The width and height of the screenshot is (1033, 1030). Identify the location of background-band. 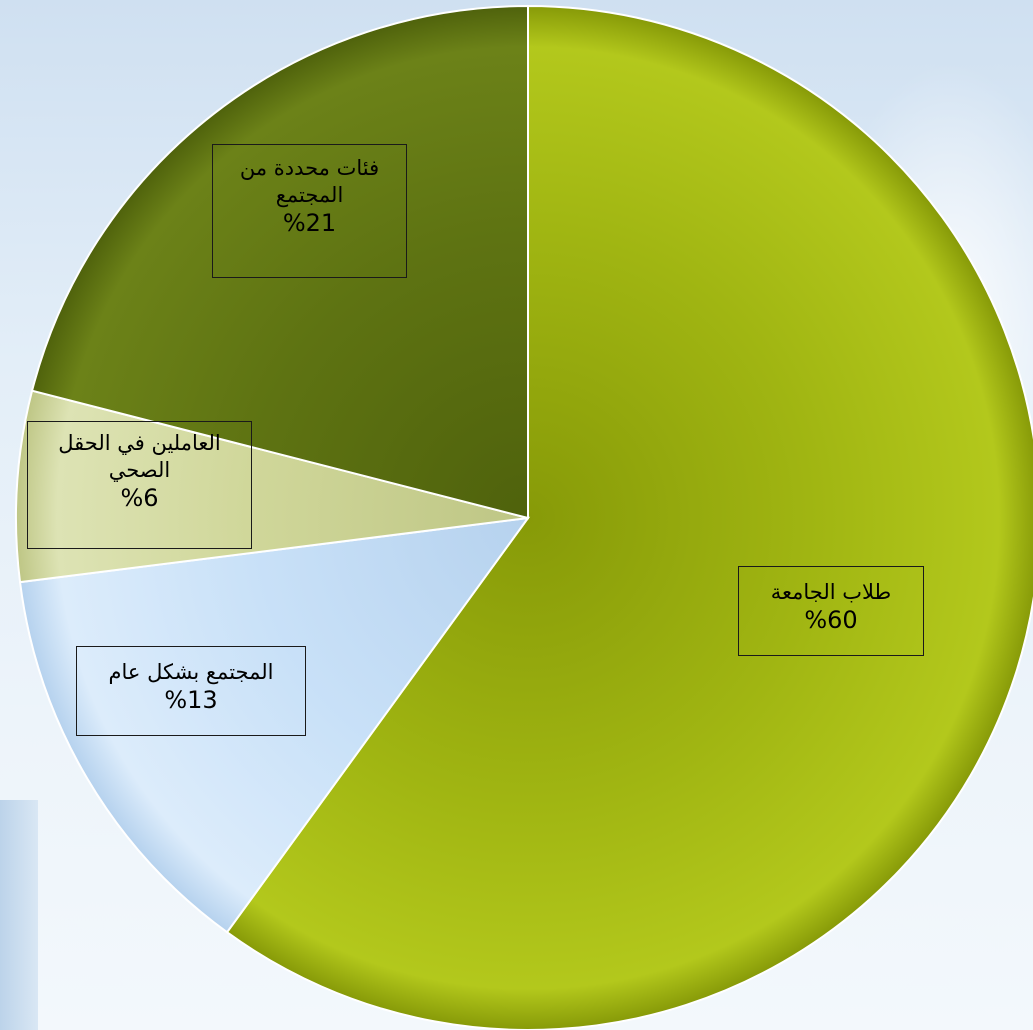
(19, 915).